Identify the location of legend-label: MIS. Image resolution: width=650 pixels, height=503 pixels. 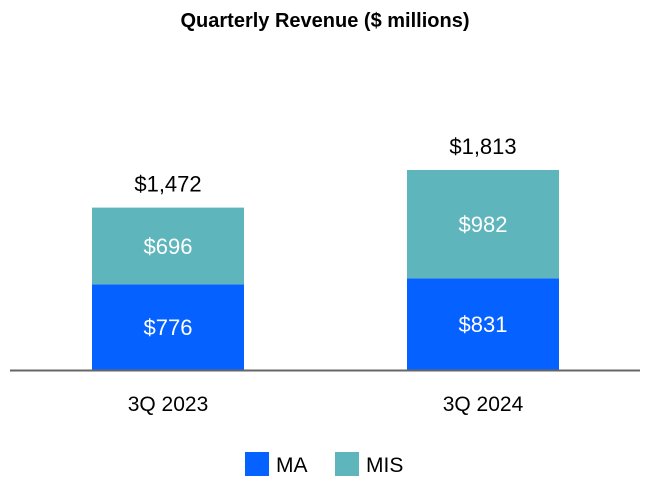
(384, 465).